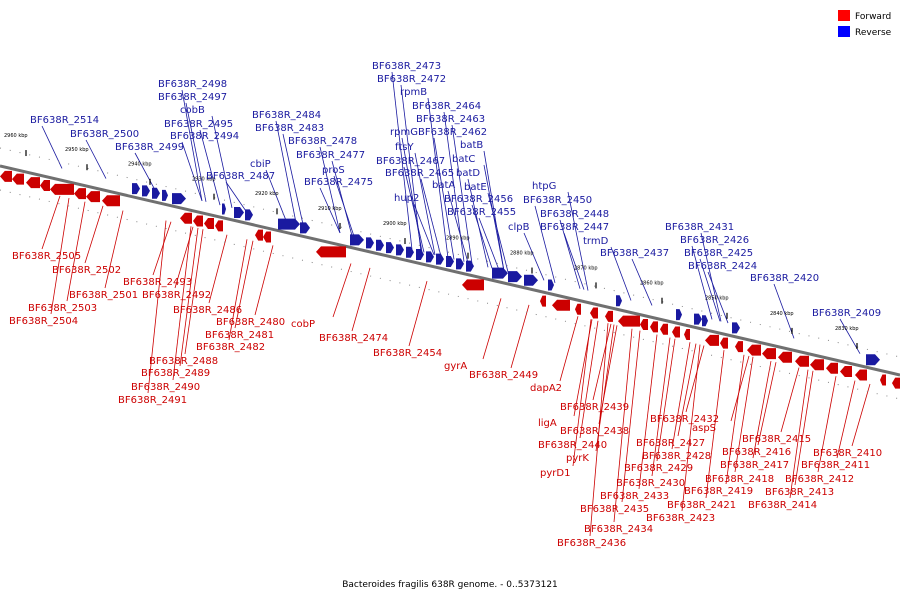 The height and width of the screenshot is (600, 900). Describe the element at coordinates (330, 155) in the screenshot. I see `reverse-gene-label: BF638R_2477` at that location.